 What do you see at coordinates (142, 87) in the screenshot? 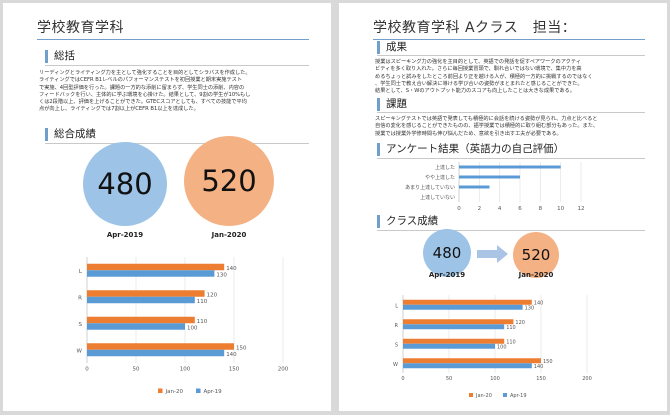
I see `summary-line: で実施、4回型評価を行った。課題の一方的な添削に留まらず、学生同士の添削、内容の` at bounding box center [142, 87].